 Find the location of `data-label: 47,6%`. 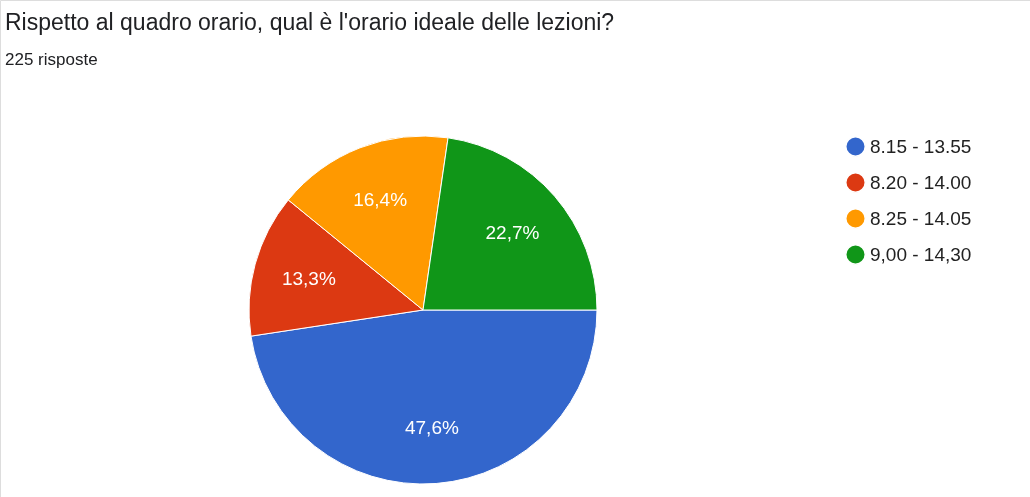

data-label: 47,6% is located at coordinates (431, 427).